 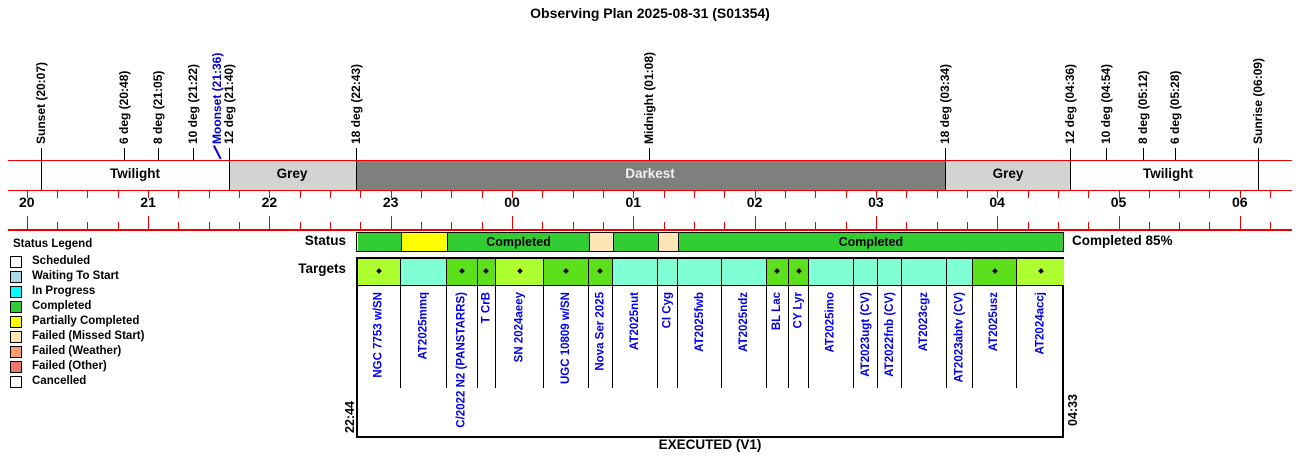 I want to click on legend-item-label: Failed (Missed Start), so click(x=88, y=336).